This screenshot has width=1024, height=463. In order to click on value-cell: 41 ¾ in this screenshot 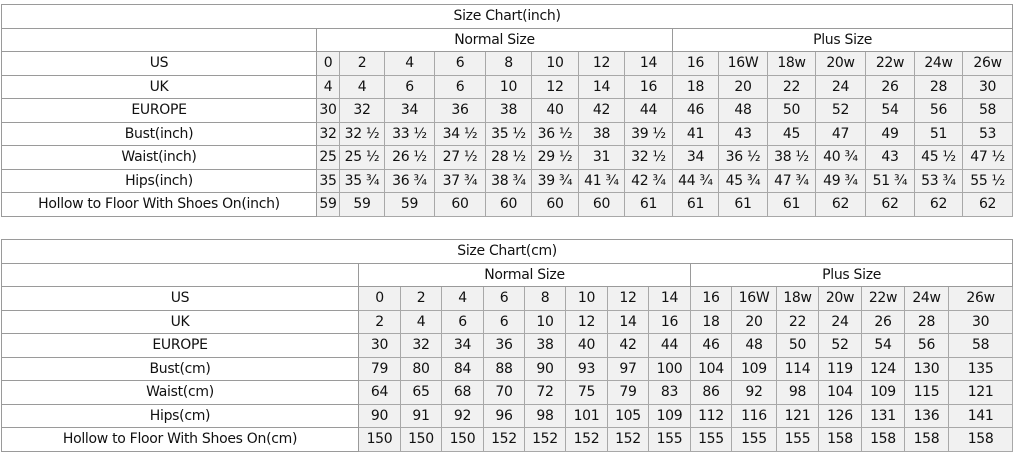, I will do `click(601, 180)`.